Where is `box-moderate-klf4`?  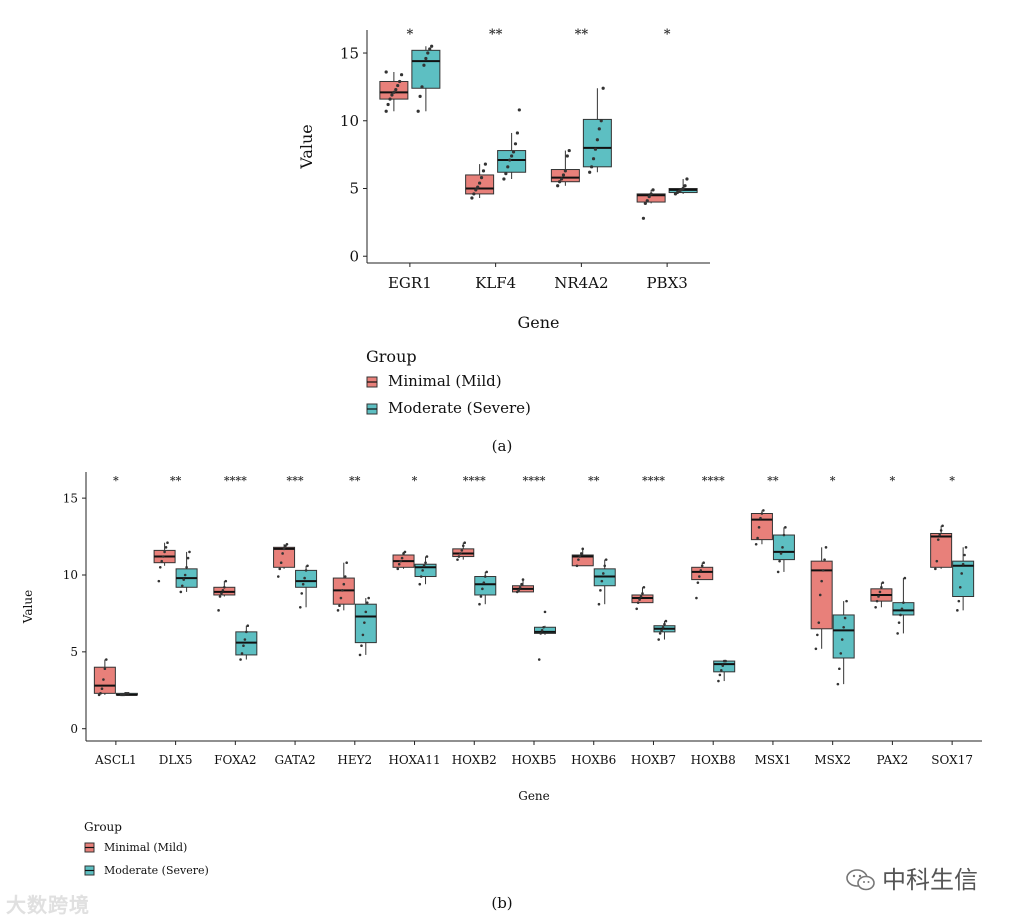
box-moderate-klf4 is located at coordinates (512, 161).